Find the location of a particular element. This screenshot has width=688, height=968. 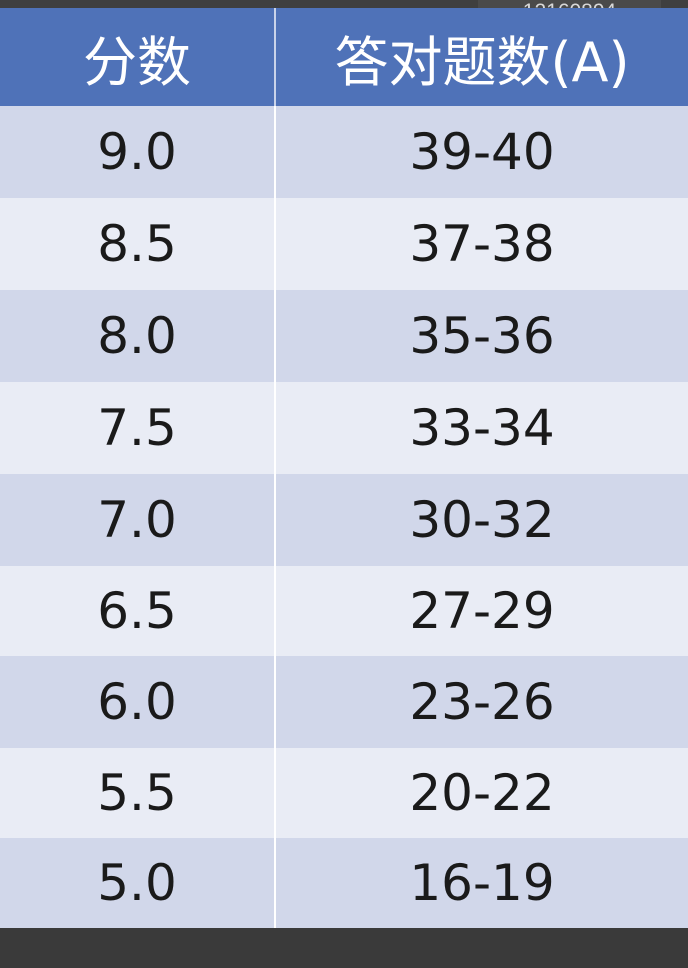

table-header-row: 分数 答对题数(A) is located at coordinates (344, 57).